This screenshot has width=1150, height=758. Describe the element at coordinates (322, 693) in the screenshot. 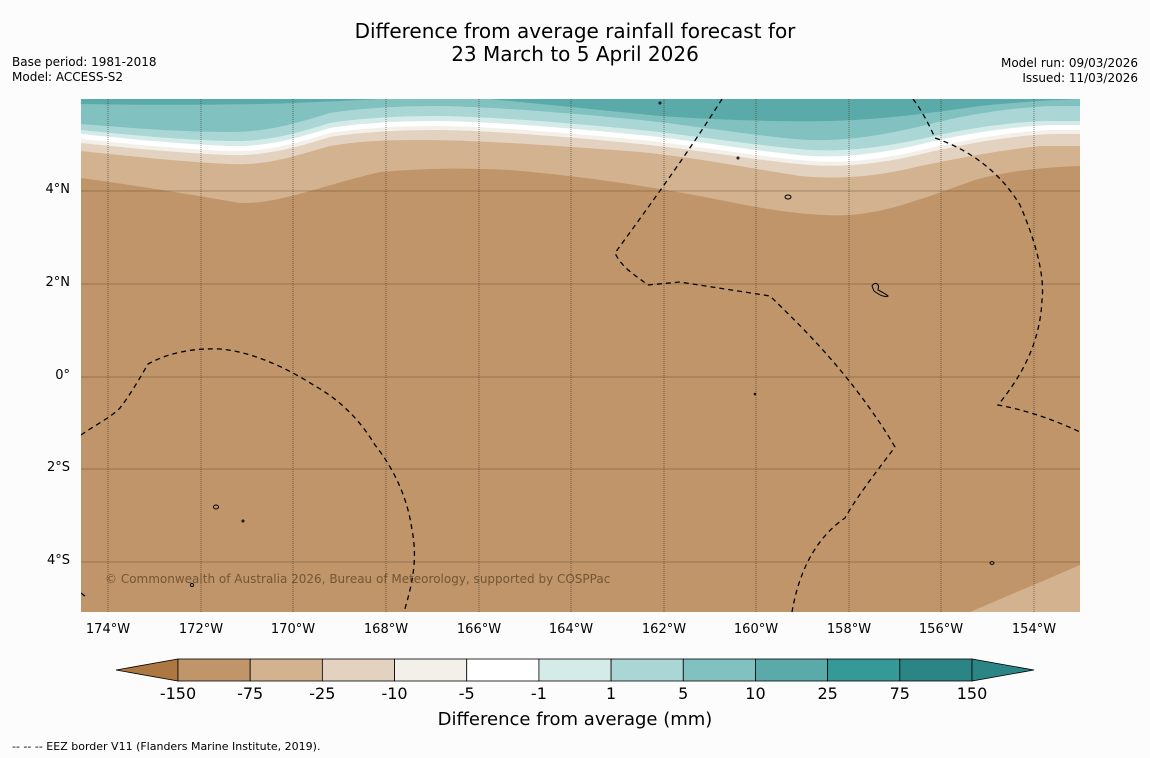

I see `colorbar-tick-label: -25` at that location.